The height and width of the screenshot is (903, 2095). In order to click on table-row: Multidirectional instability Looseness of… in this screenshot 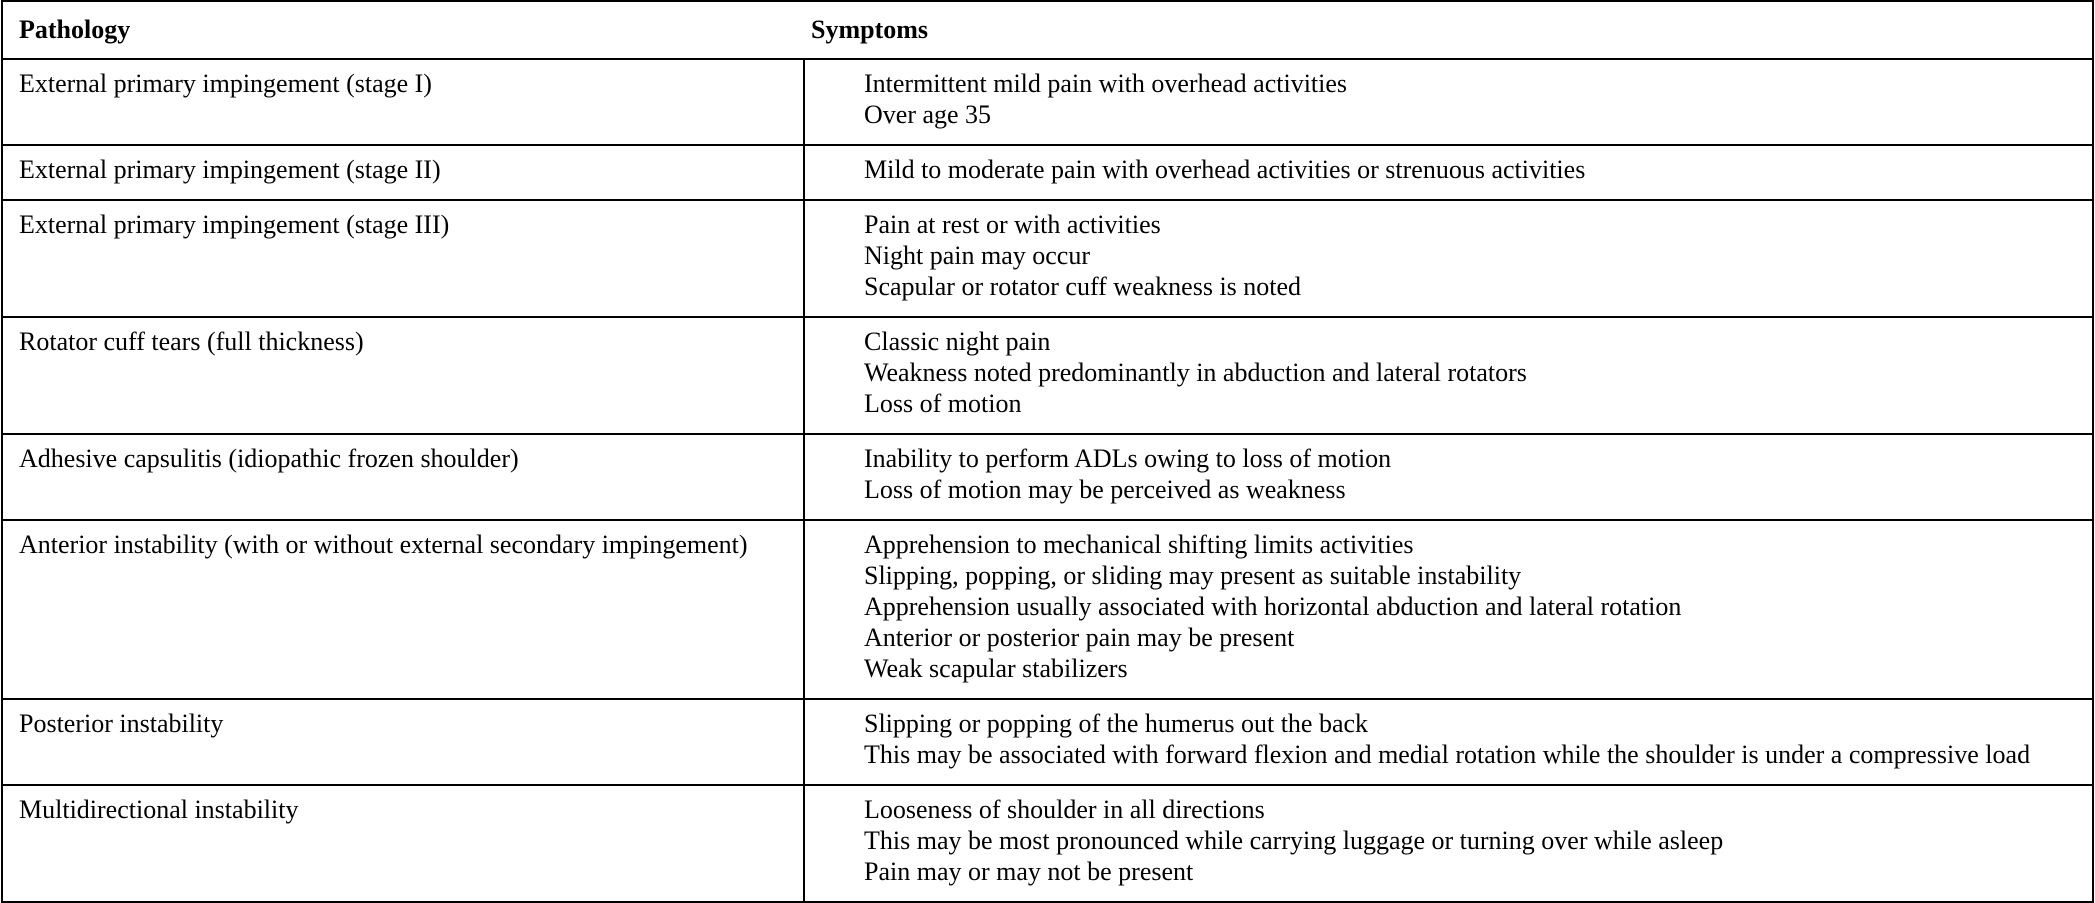, I will do `click(1047, 843)`.